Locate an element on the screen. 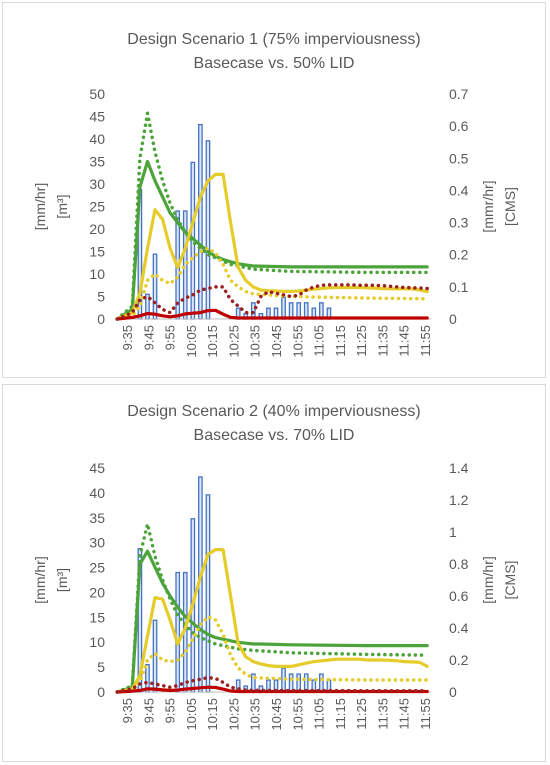 The height and width of the screenshot is (765, 550). y-right-axis-label: [mm/hr] is located at coordinates (488, 579).